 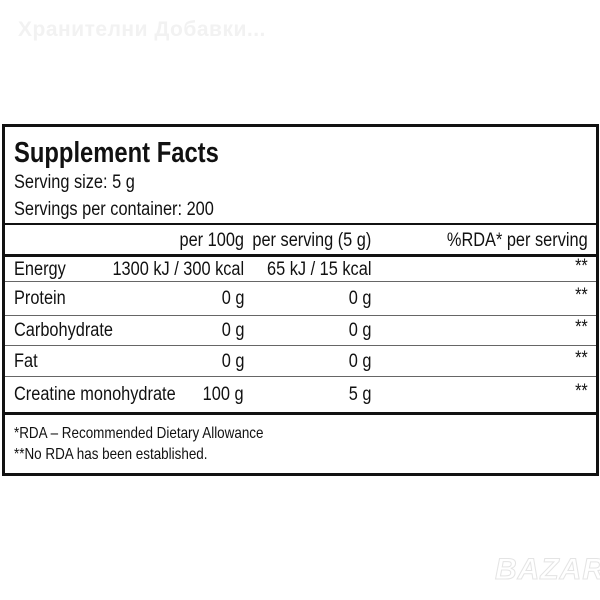 What do you see at coordinates (114, 209) in the screenshot?
I see `servings-per-container: Servings per container: 200` at bounding box center [114, 209].